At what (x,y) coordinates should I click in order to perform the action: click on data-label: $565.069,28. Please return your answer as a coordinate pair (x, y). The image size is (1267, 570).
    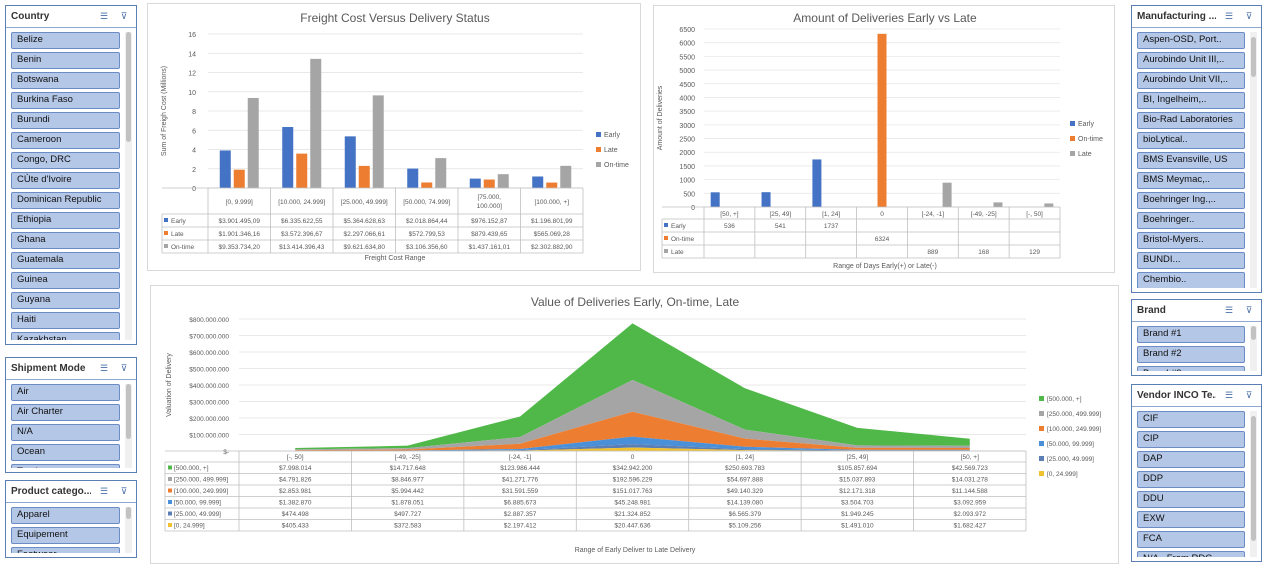
    Looking at the image, I should click on (552, 234).